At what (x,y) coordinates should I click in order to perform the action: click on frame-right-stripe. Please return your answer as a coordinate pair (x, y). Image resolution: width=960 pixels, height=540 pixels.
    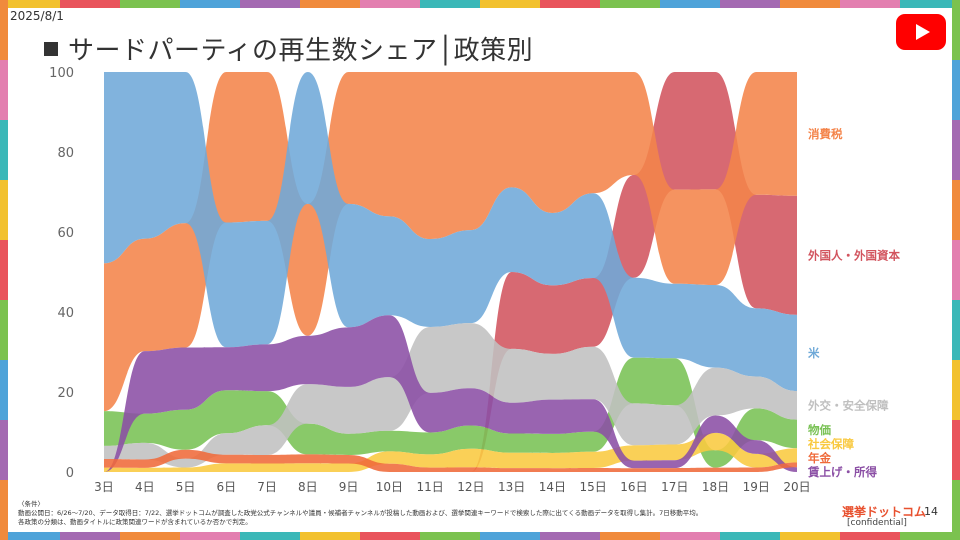
    Looking at the image, I should click on (956, 270).